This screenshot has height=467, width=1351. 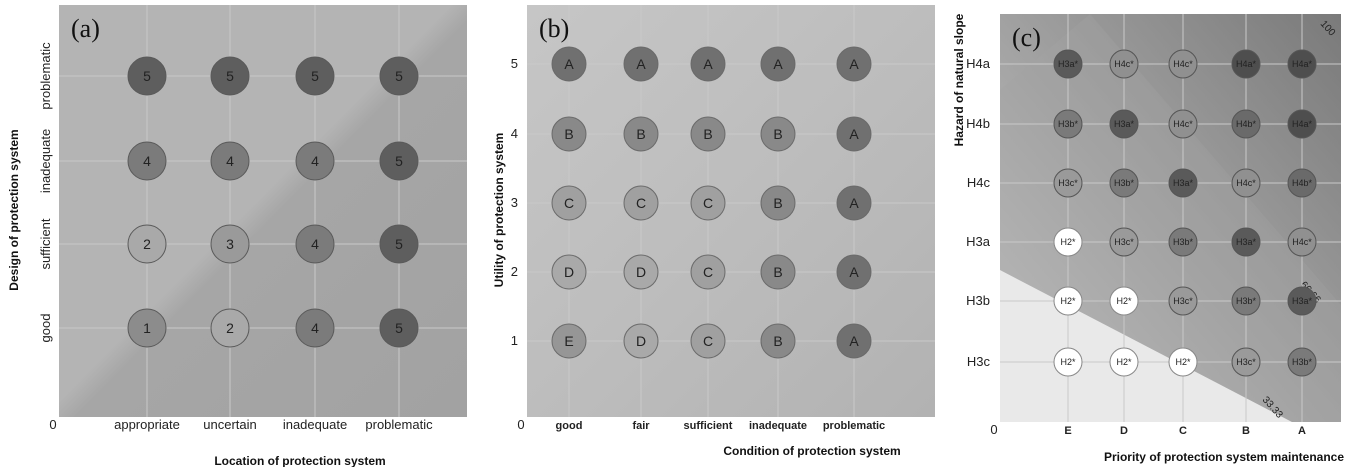 I want to click on y-tick-label: 4, so click(x=514, y=133).